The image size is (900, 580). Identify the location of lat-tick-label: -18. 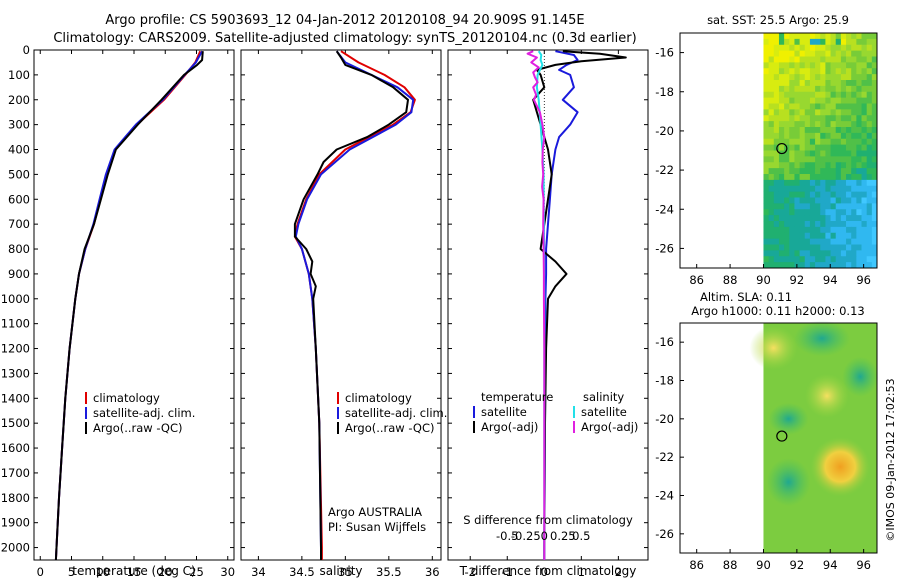
(664, 92).